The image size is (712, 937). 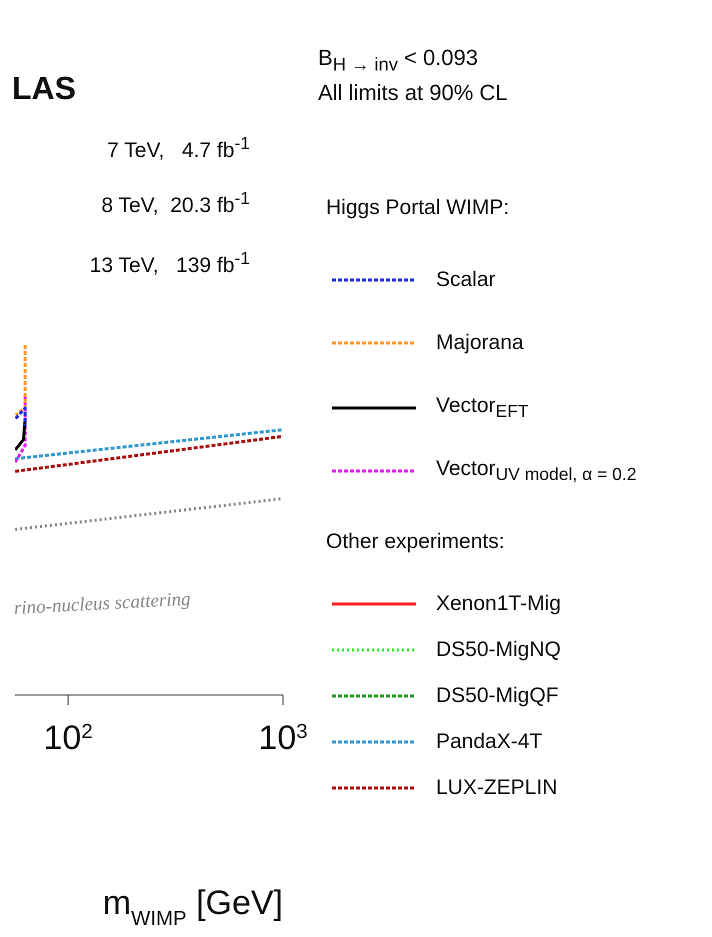 I want to click on x-tick-label: 10$^{2}$, so click(x=68, y=738).